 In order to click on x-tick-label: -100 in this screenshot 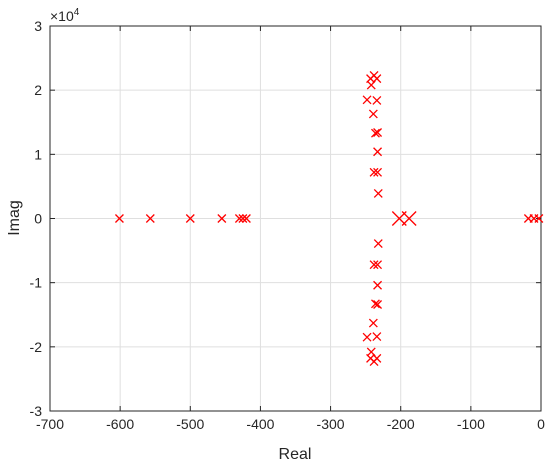, I will do `click(471, 424)`.